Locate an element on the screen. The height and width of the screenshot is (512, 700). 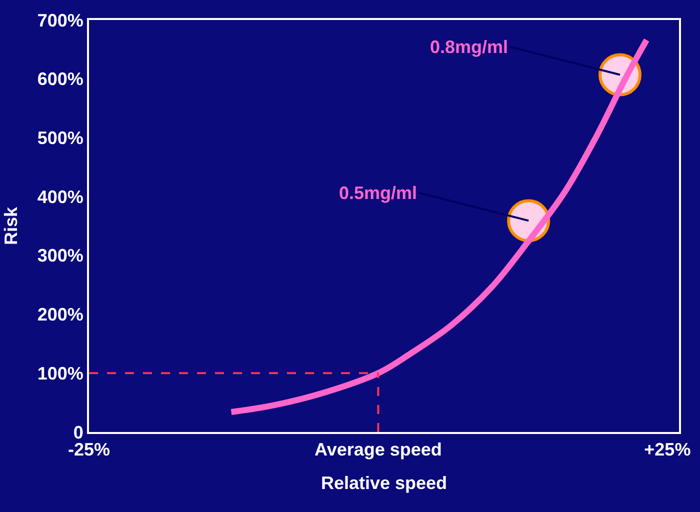
y-tick-label: 100% is located at coordinates (60, 373).